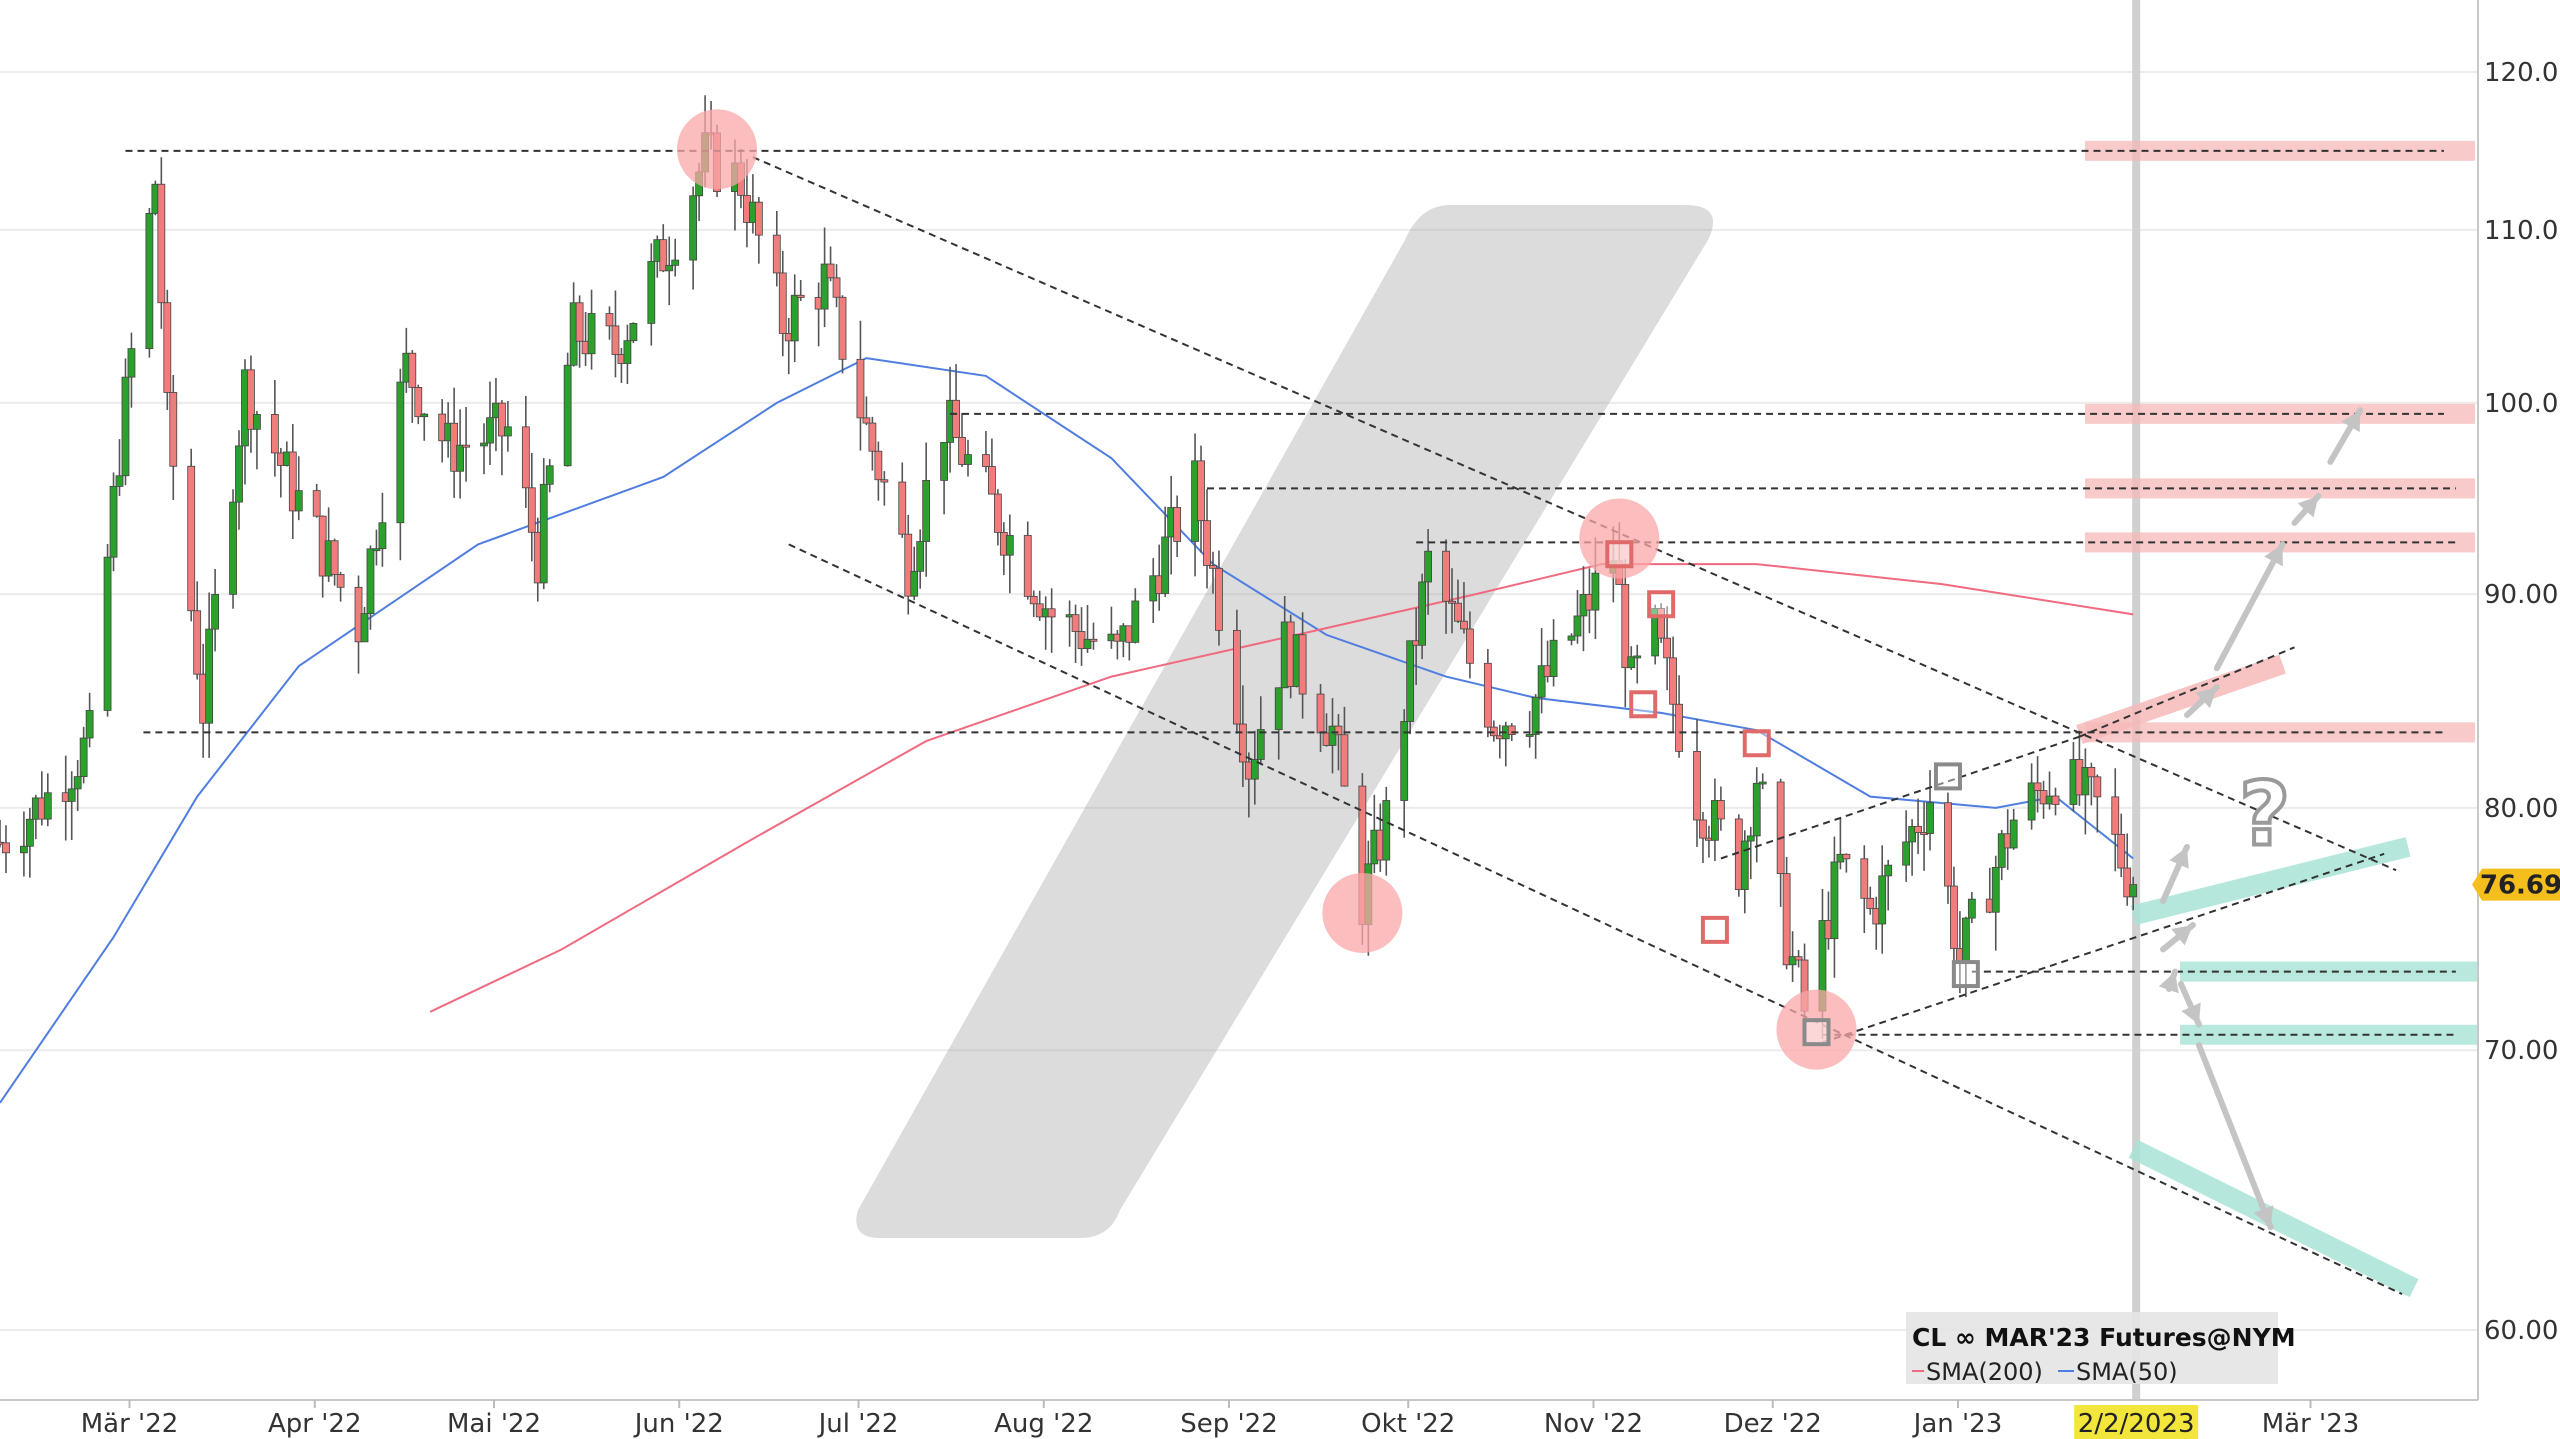 This screenshot has height=1439, width=2560. What do you see at coordinates (494, 1424) in the screenshot?
I see `x-tick-label: Mai '22` at bounding box center [494, 1424].